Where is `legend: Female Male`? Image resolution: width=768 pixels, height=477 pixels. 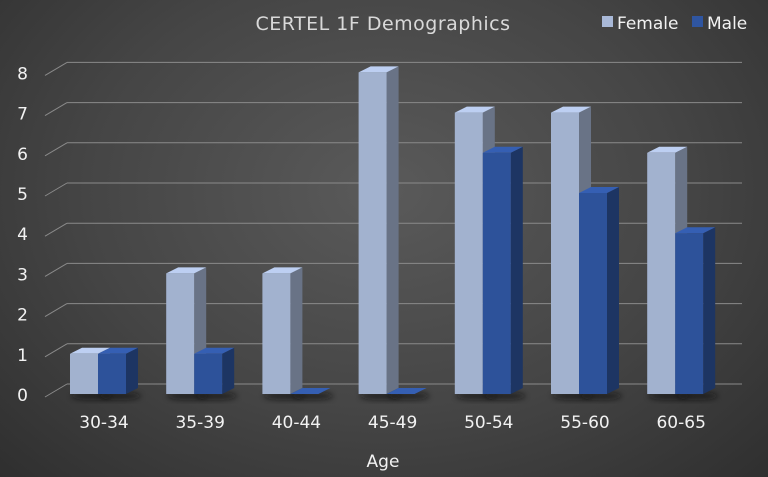
legend: Female Male is located at coordinates (674, 24).